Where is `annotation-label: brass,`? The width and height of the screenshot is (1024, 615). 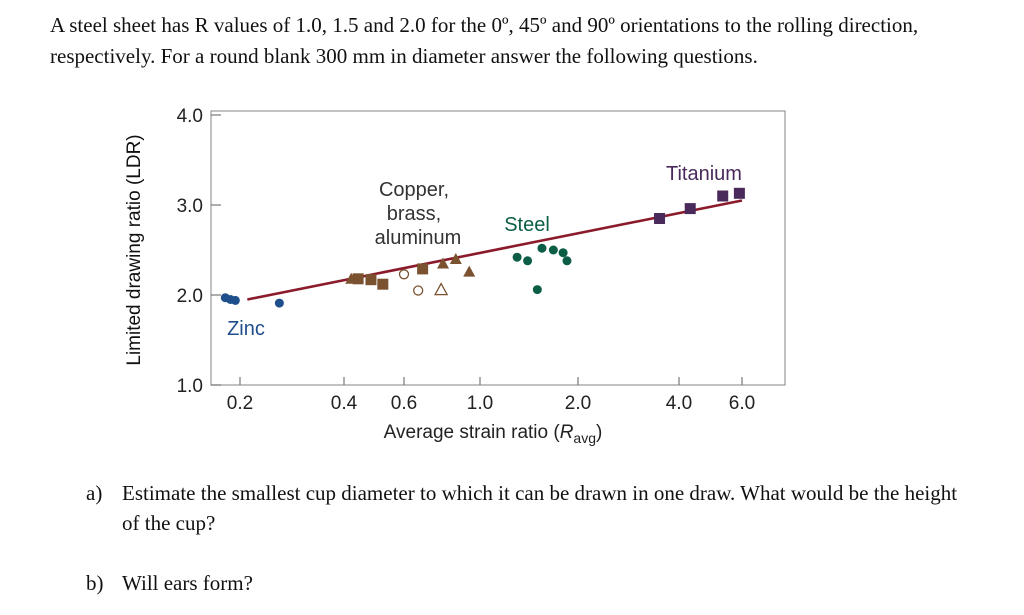 annotation-label: brass, is located at coordinates (414, 214).